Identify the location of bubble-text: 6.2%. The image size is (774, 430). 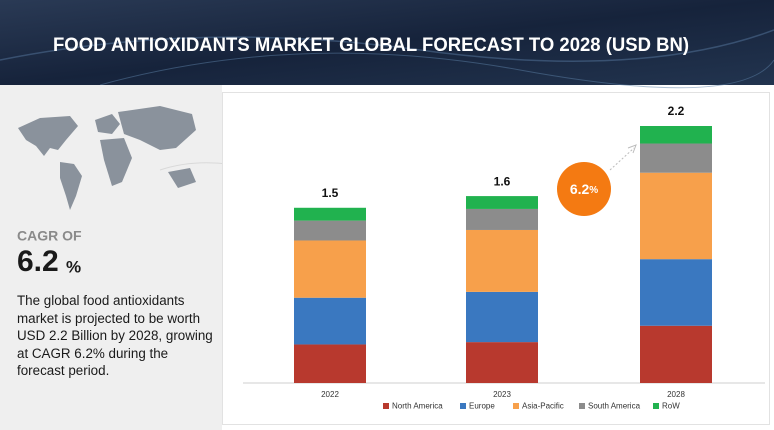
(584, 189).